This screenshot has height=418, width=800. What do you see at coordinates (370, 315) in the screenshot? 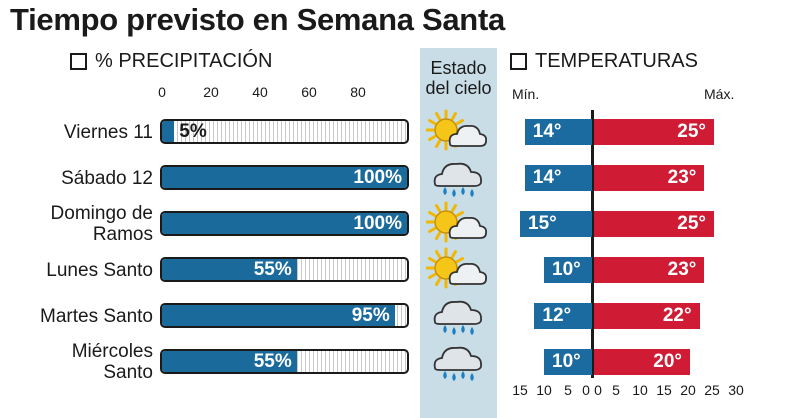
I see `precip-value-label: 95%` at bounding box center [370, 315].